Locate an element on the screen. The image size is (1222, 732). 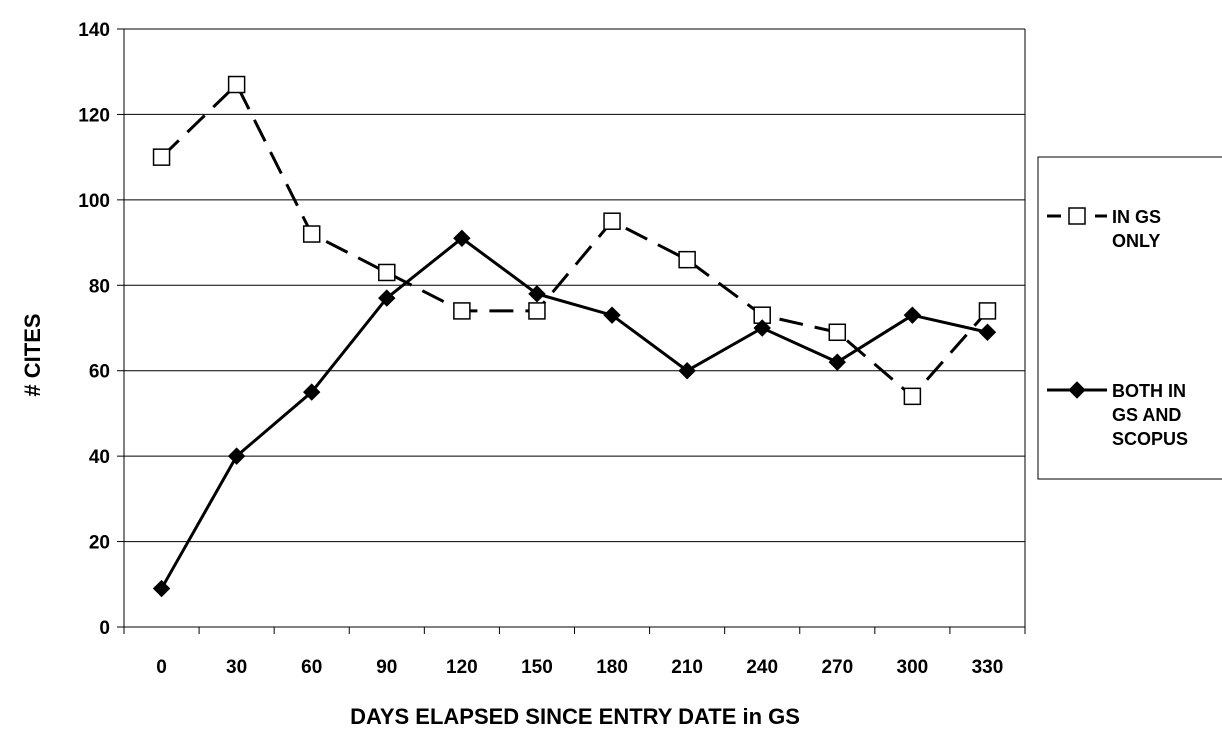
x-tick-label: 300 is located at coordinates (913, 667).